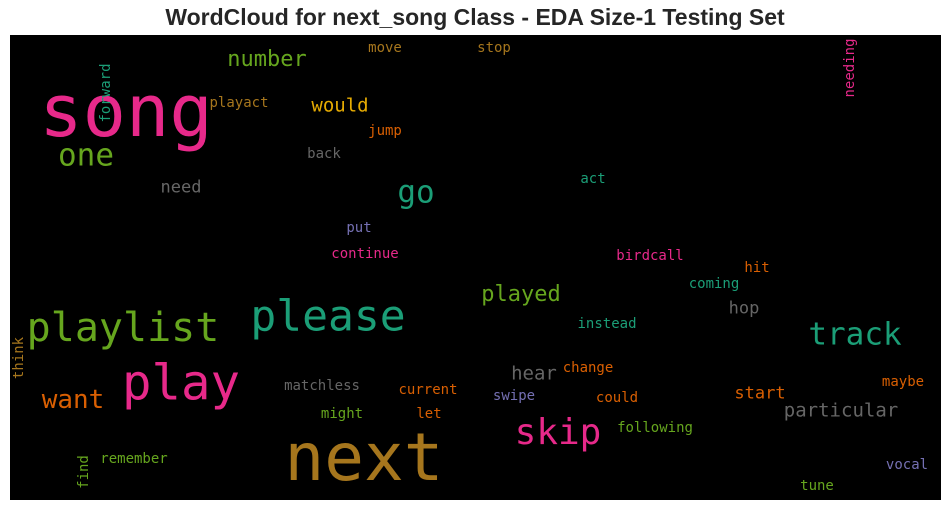  What do you see at coordinates (324, 154) in the screenshot?
I see `word-back: back` at bounding box center [324, 154].